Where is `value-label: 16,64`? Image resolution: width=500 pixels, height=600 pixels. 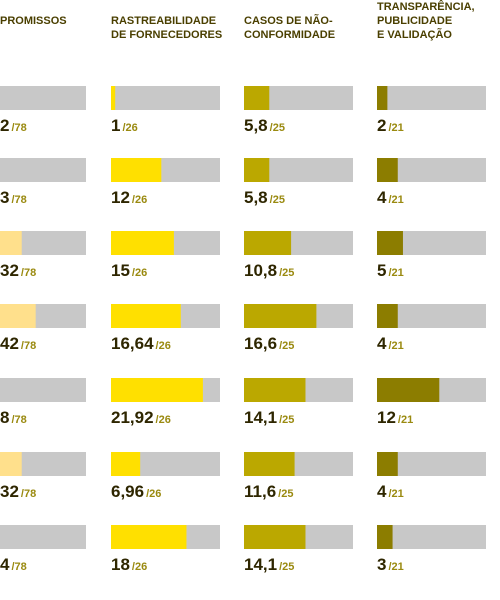
value-label: 16,64 is located at coordinates (132, 343).